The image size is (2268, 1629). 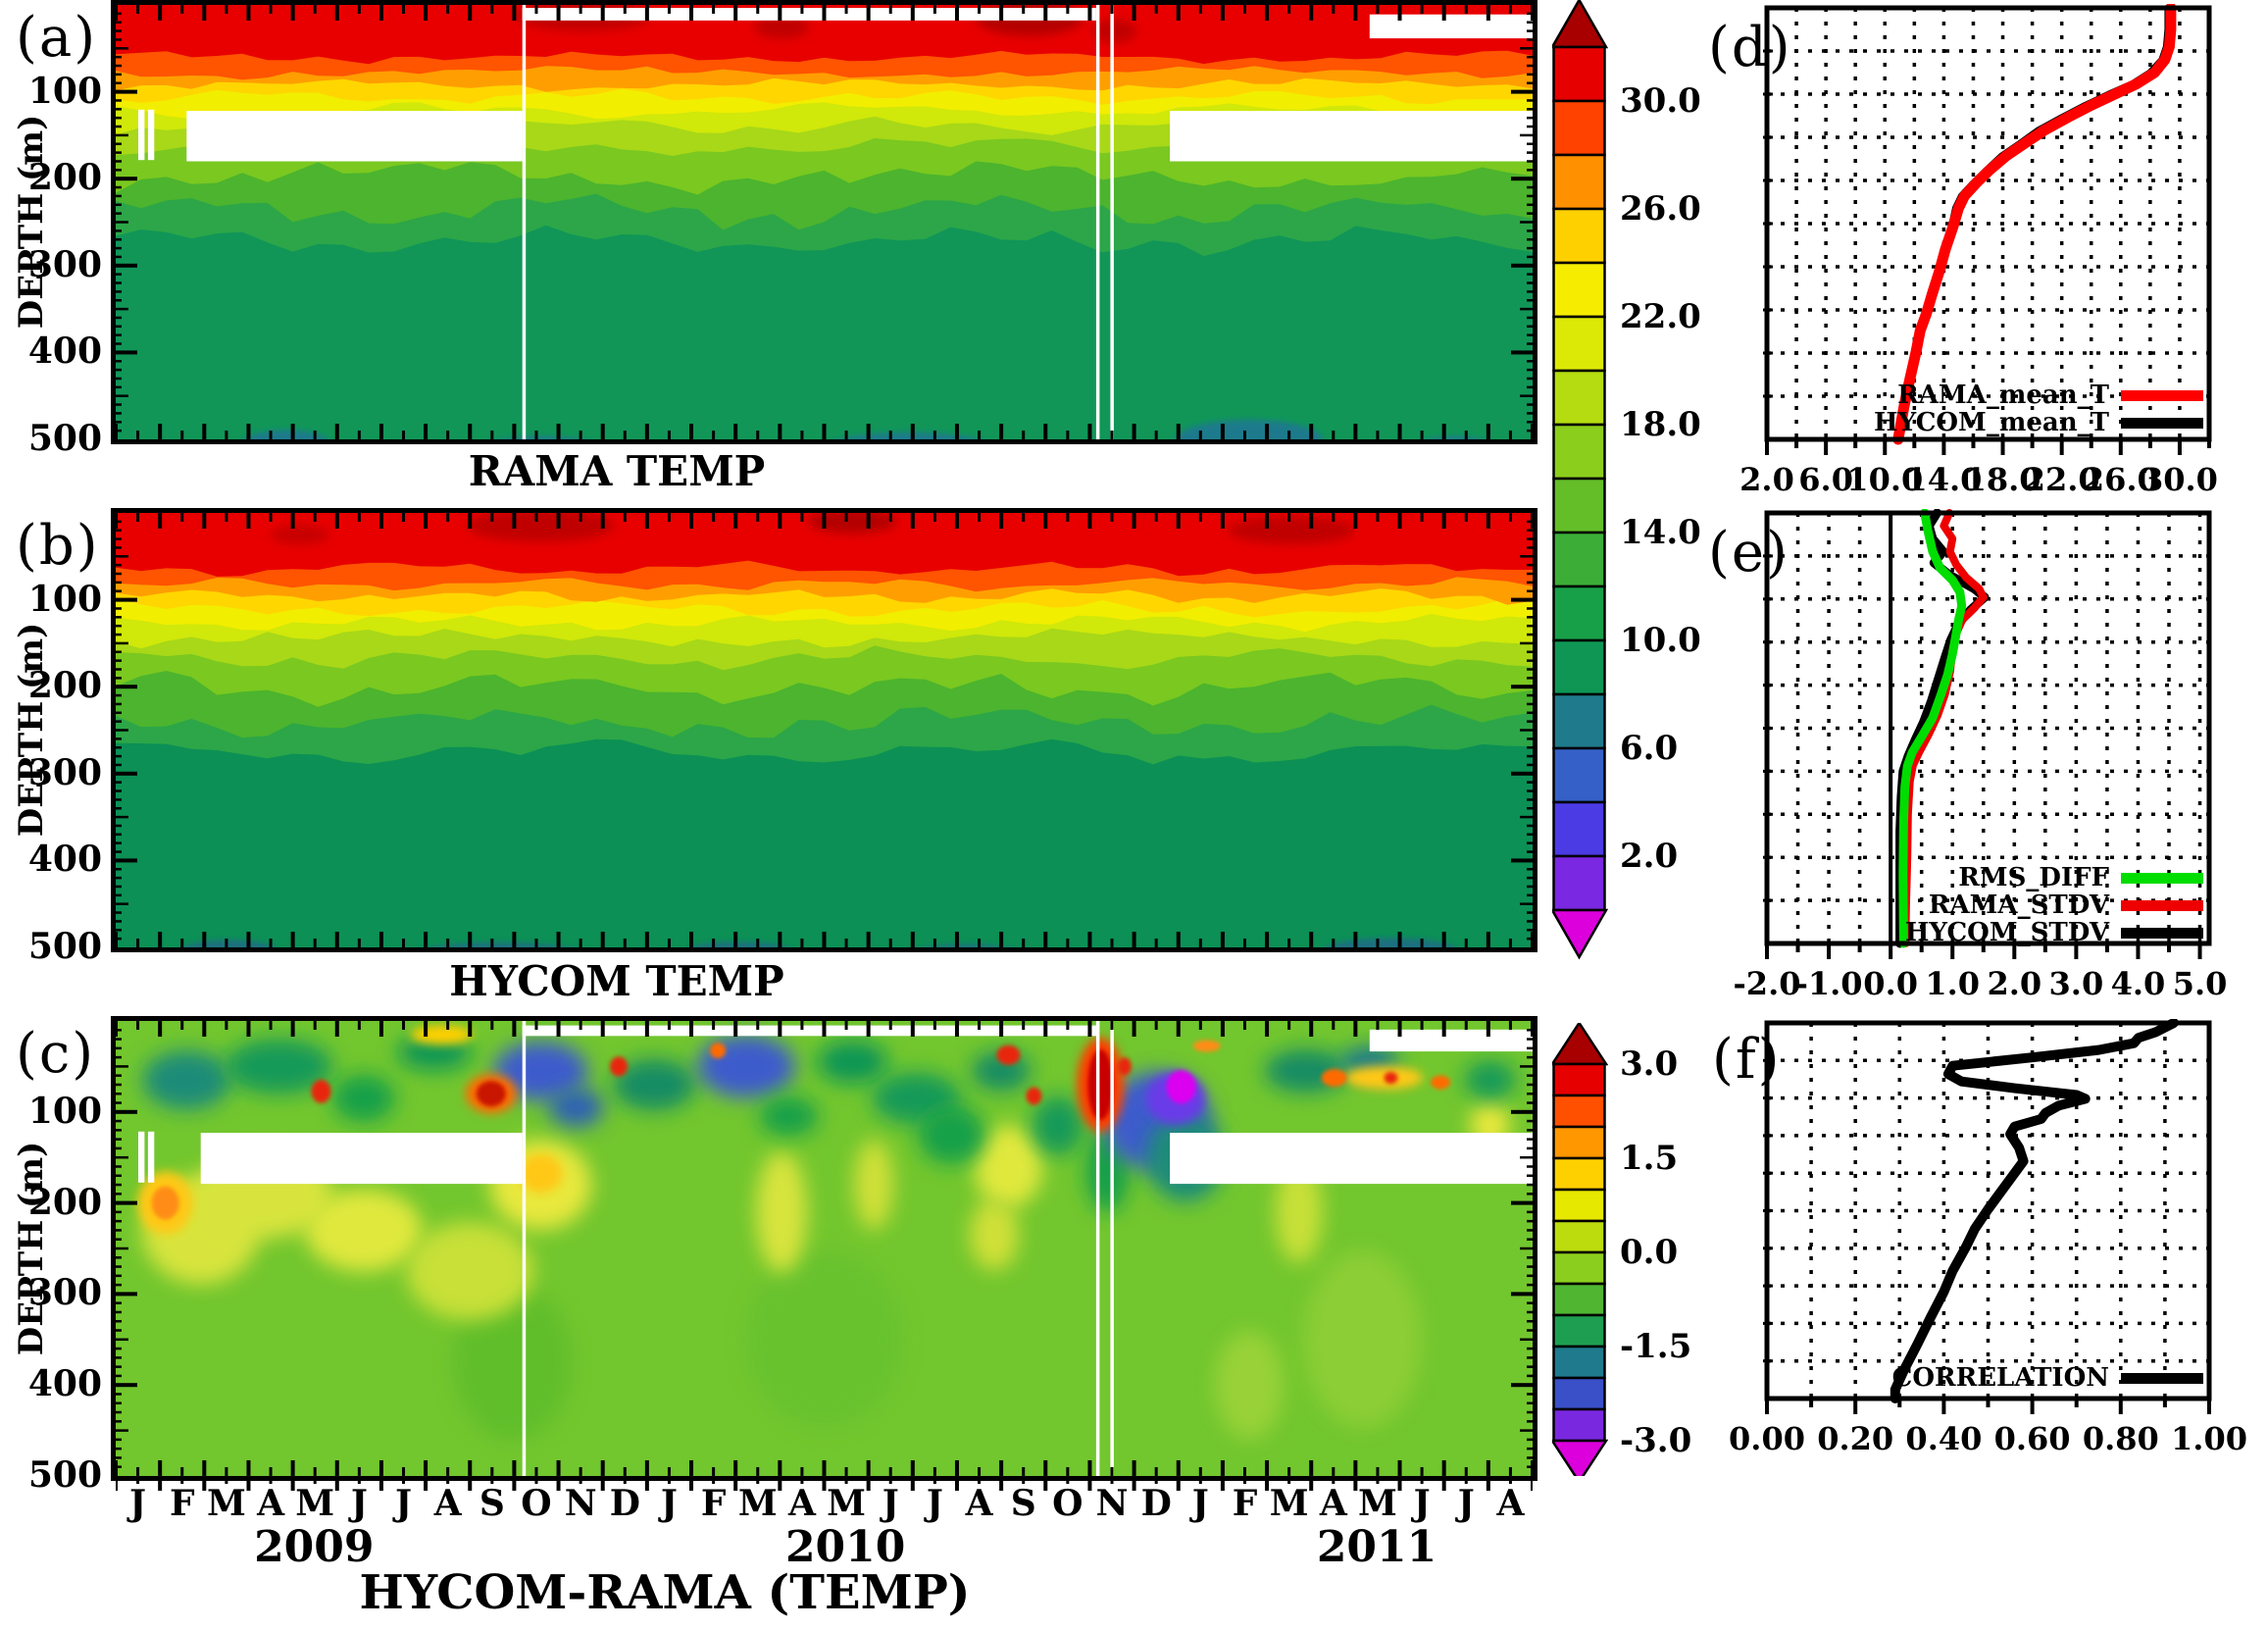 What do you see at coordinates (1766, 479) in the screenshot?
I see `x-tick-label: 2.0` at bounding box center [1766, 479].